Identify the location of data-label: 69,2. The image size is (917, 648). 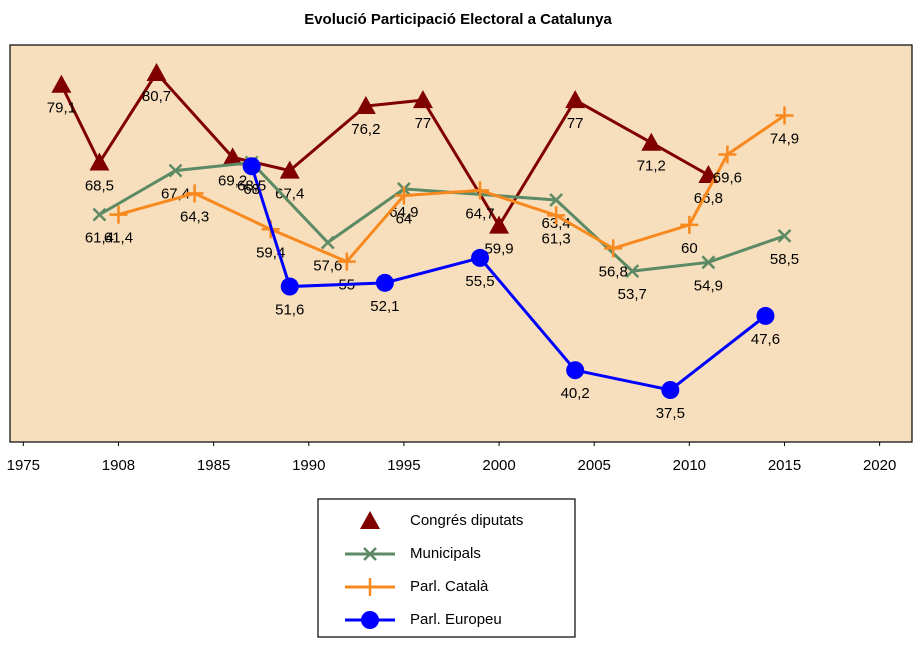
(232, 180).